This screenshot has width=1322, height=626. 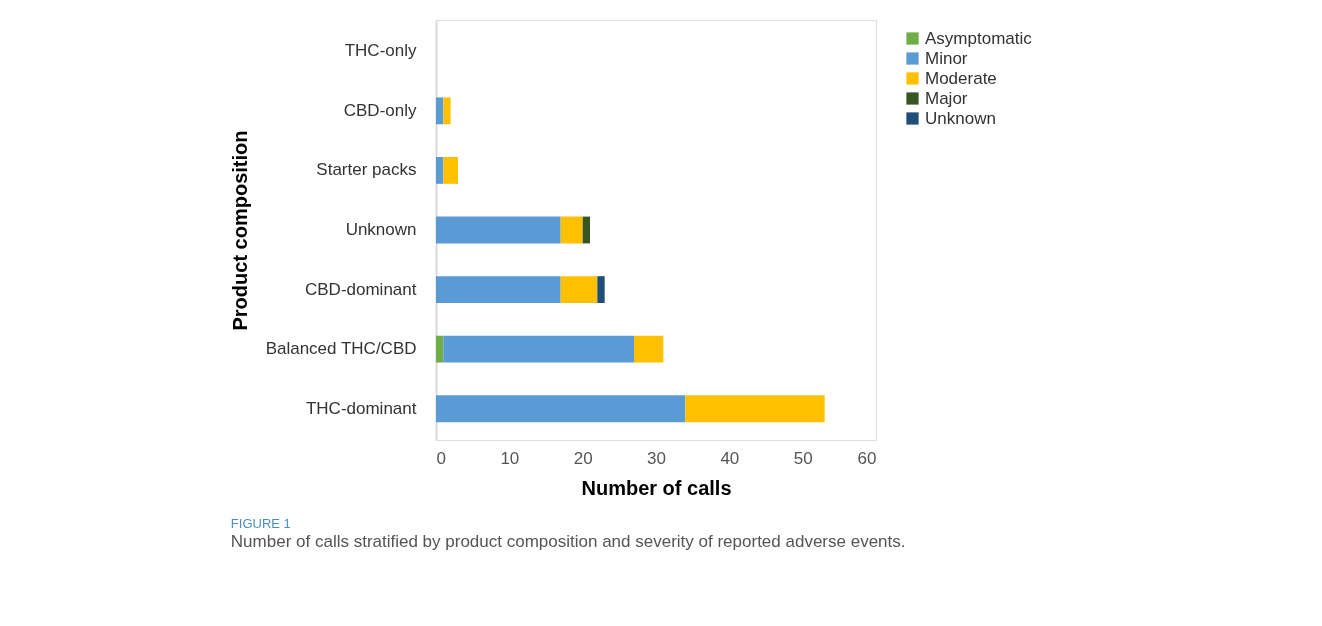 I want to click on legend-label: Asymptomatic, so click(x=979, y=38).